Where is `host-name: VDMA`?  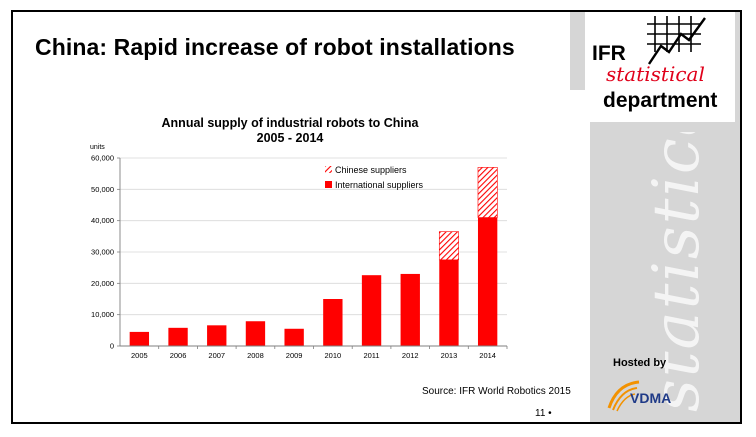
host-name: VDMA is located at coordinates (651, 398).